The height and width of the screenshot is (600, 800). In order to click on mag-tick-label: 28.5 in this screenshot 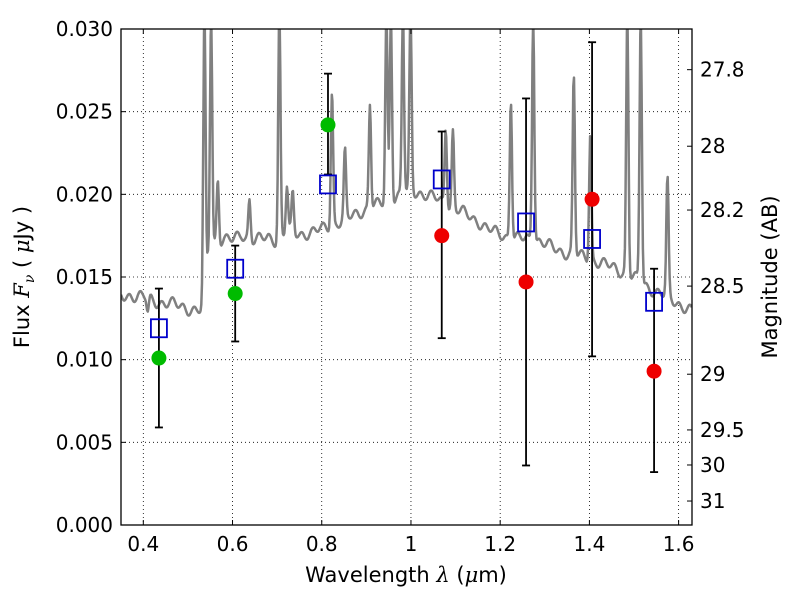, I will do `click(722, 286)`.